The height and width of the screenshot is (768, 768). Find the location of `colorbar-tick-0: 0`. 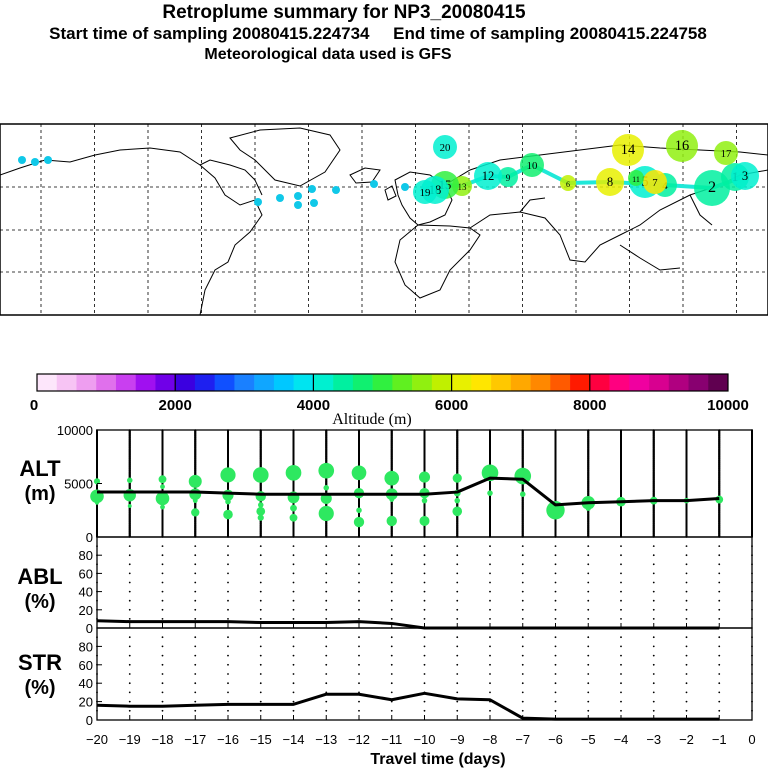

colorbar-tick-0: 0 is located at coordinates (34, 405).